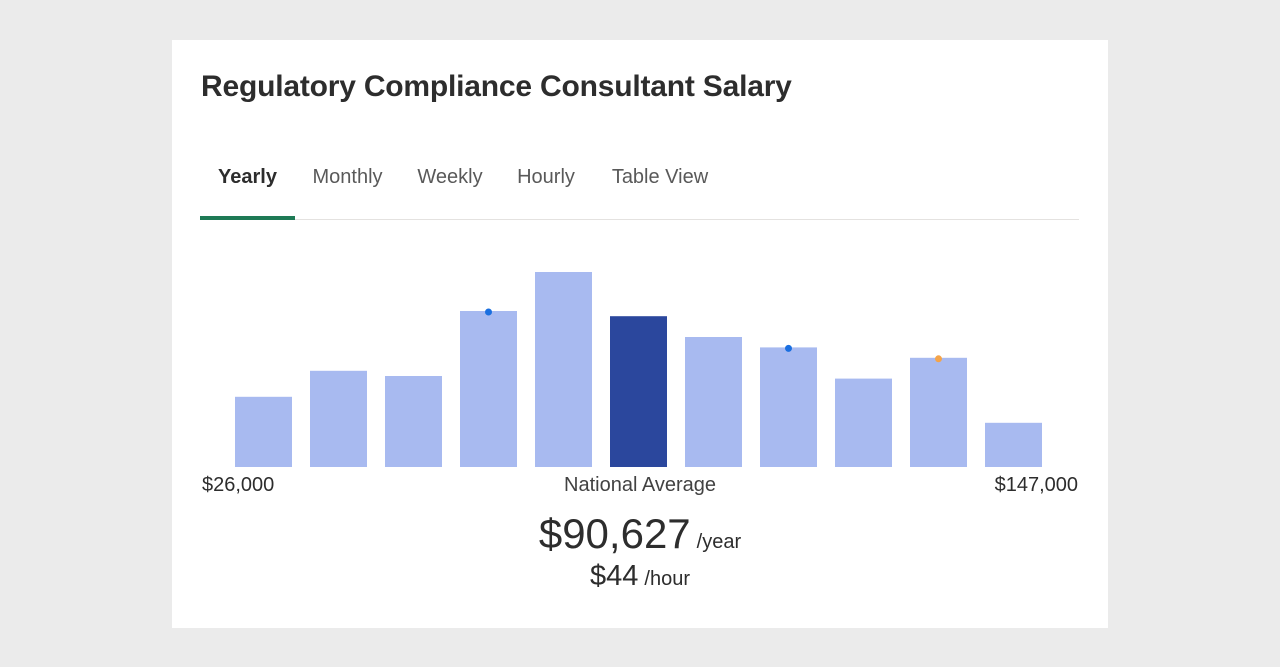 The height and width of the screenshot is (667, 1280). What do you see at coordinates (614, 576) in the screenshot?
I see `average-hourly-value: $44` at bounding box center [614, 576].